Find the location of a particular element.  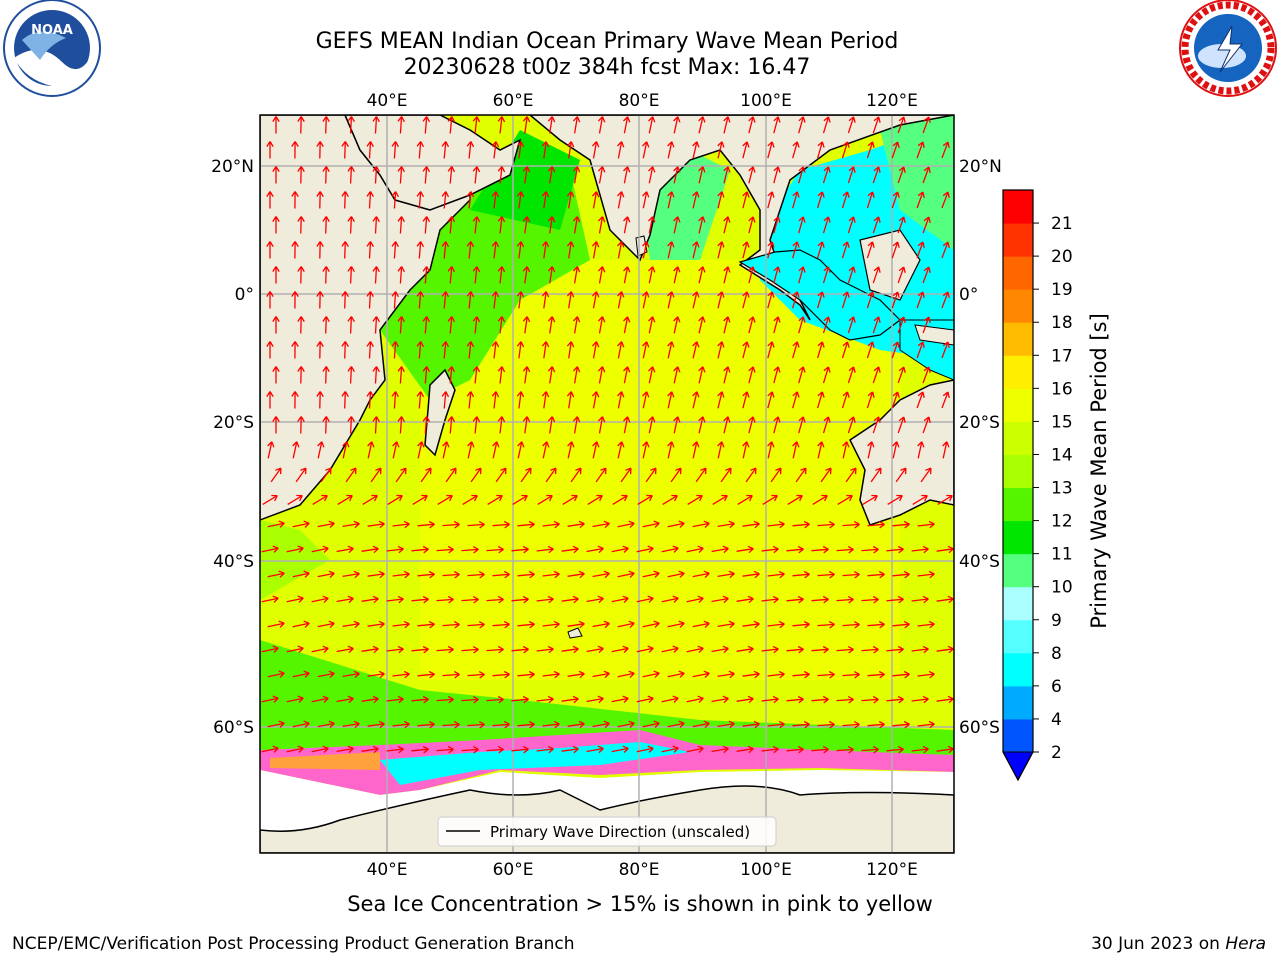

lat-label-right-20n: 20°N is located at coordinates (980, 167).